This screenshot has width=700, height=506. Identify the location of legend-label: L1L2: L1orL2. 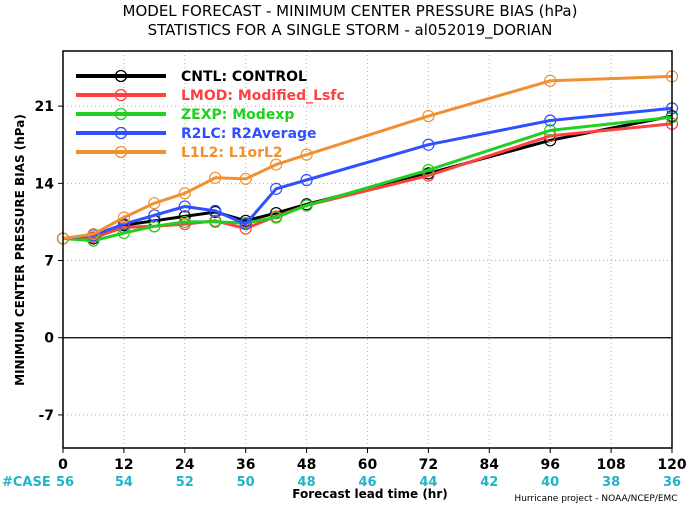
(232, 153).